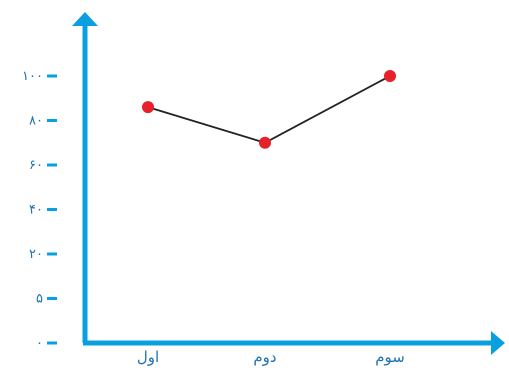 This screenshot has height=370, width=509. Describe the element at coordinates (32, 76) in the screenshot. I see `y-tick-label: ۱۰۰` at that location.